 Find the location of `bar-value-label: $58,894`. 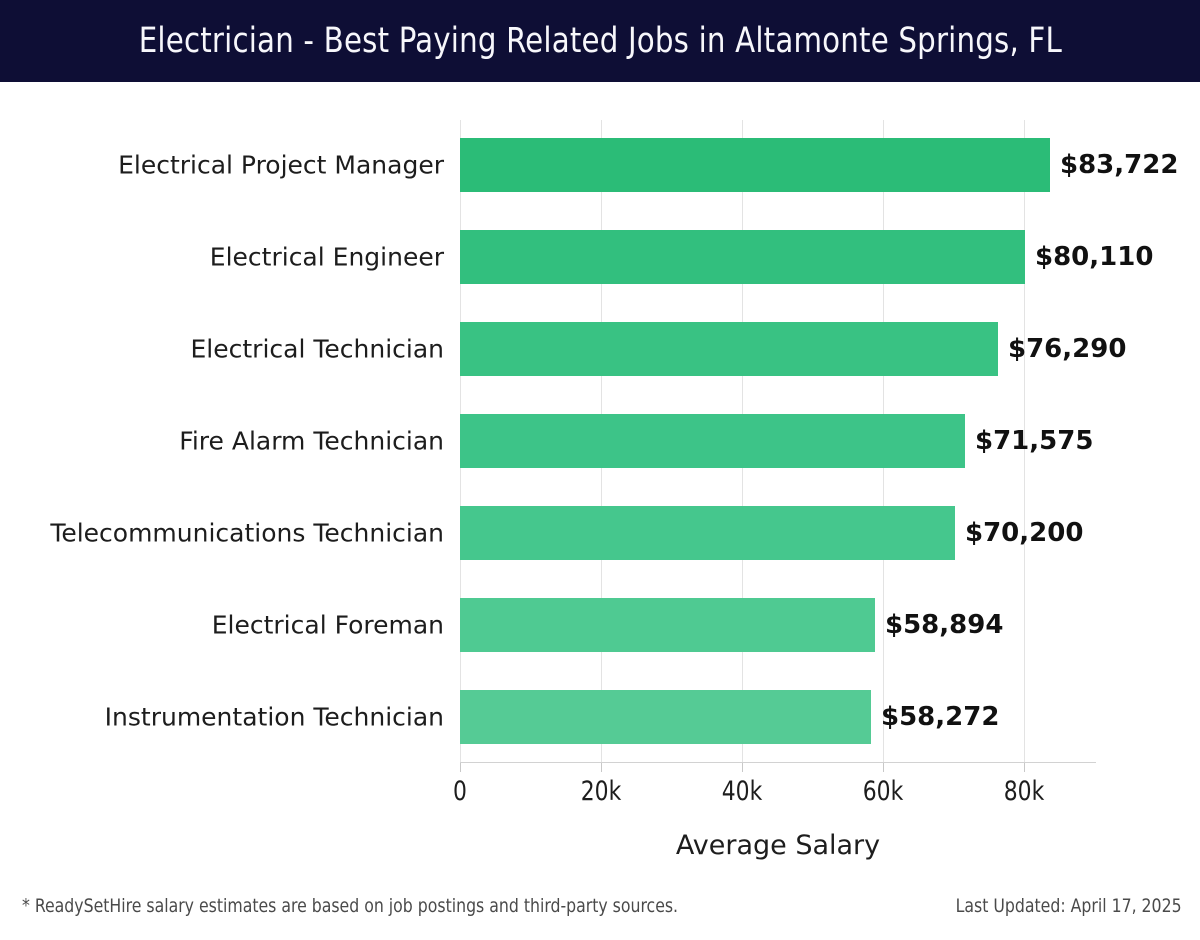

bar-value-label: $58,894 is located at coordinates (944, 625).